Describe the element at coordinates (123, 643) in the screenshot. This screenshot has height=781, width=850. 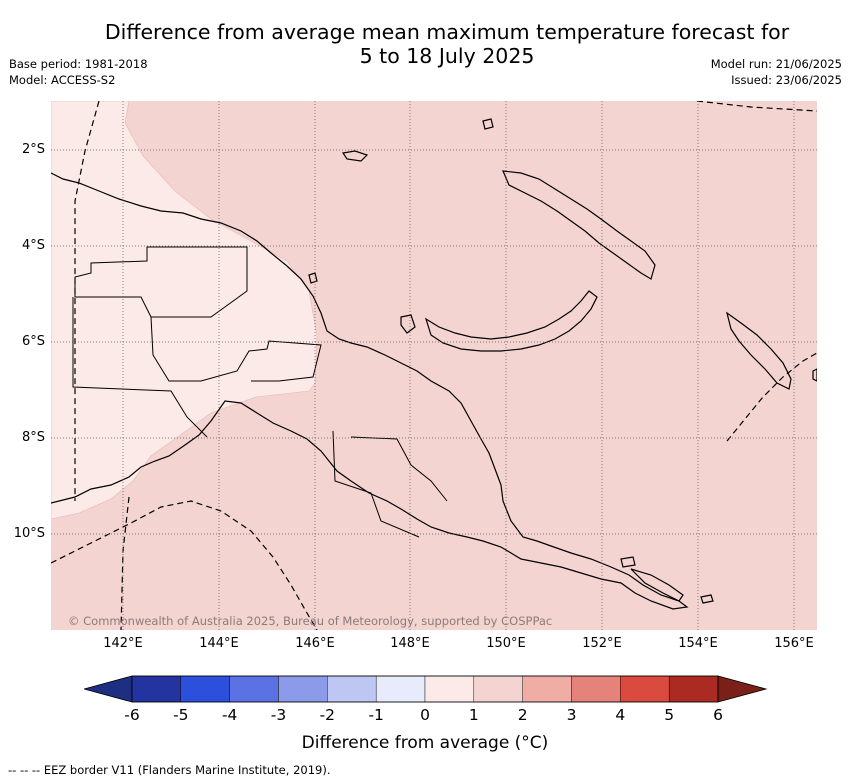
I see `x-tick-142e: 142°E` at that location.